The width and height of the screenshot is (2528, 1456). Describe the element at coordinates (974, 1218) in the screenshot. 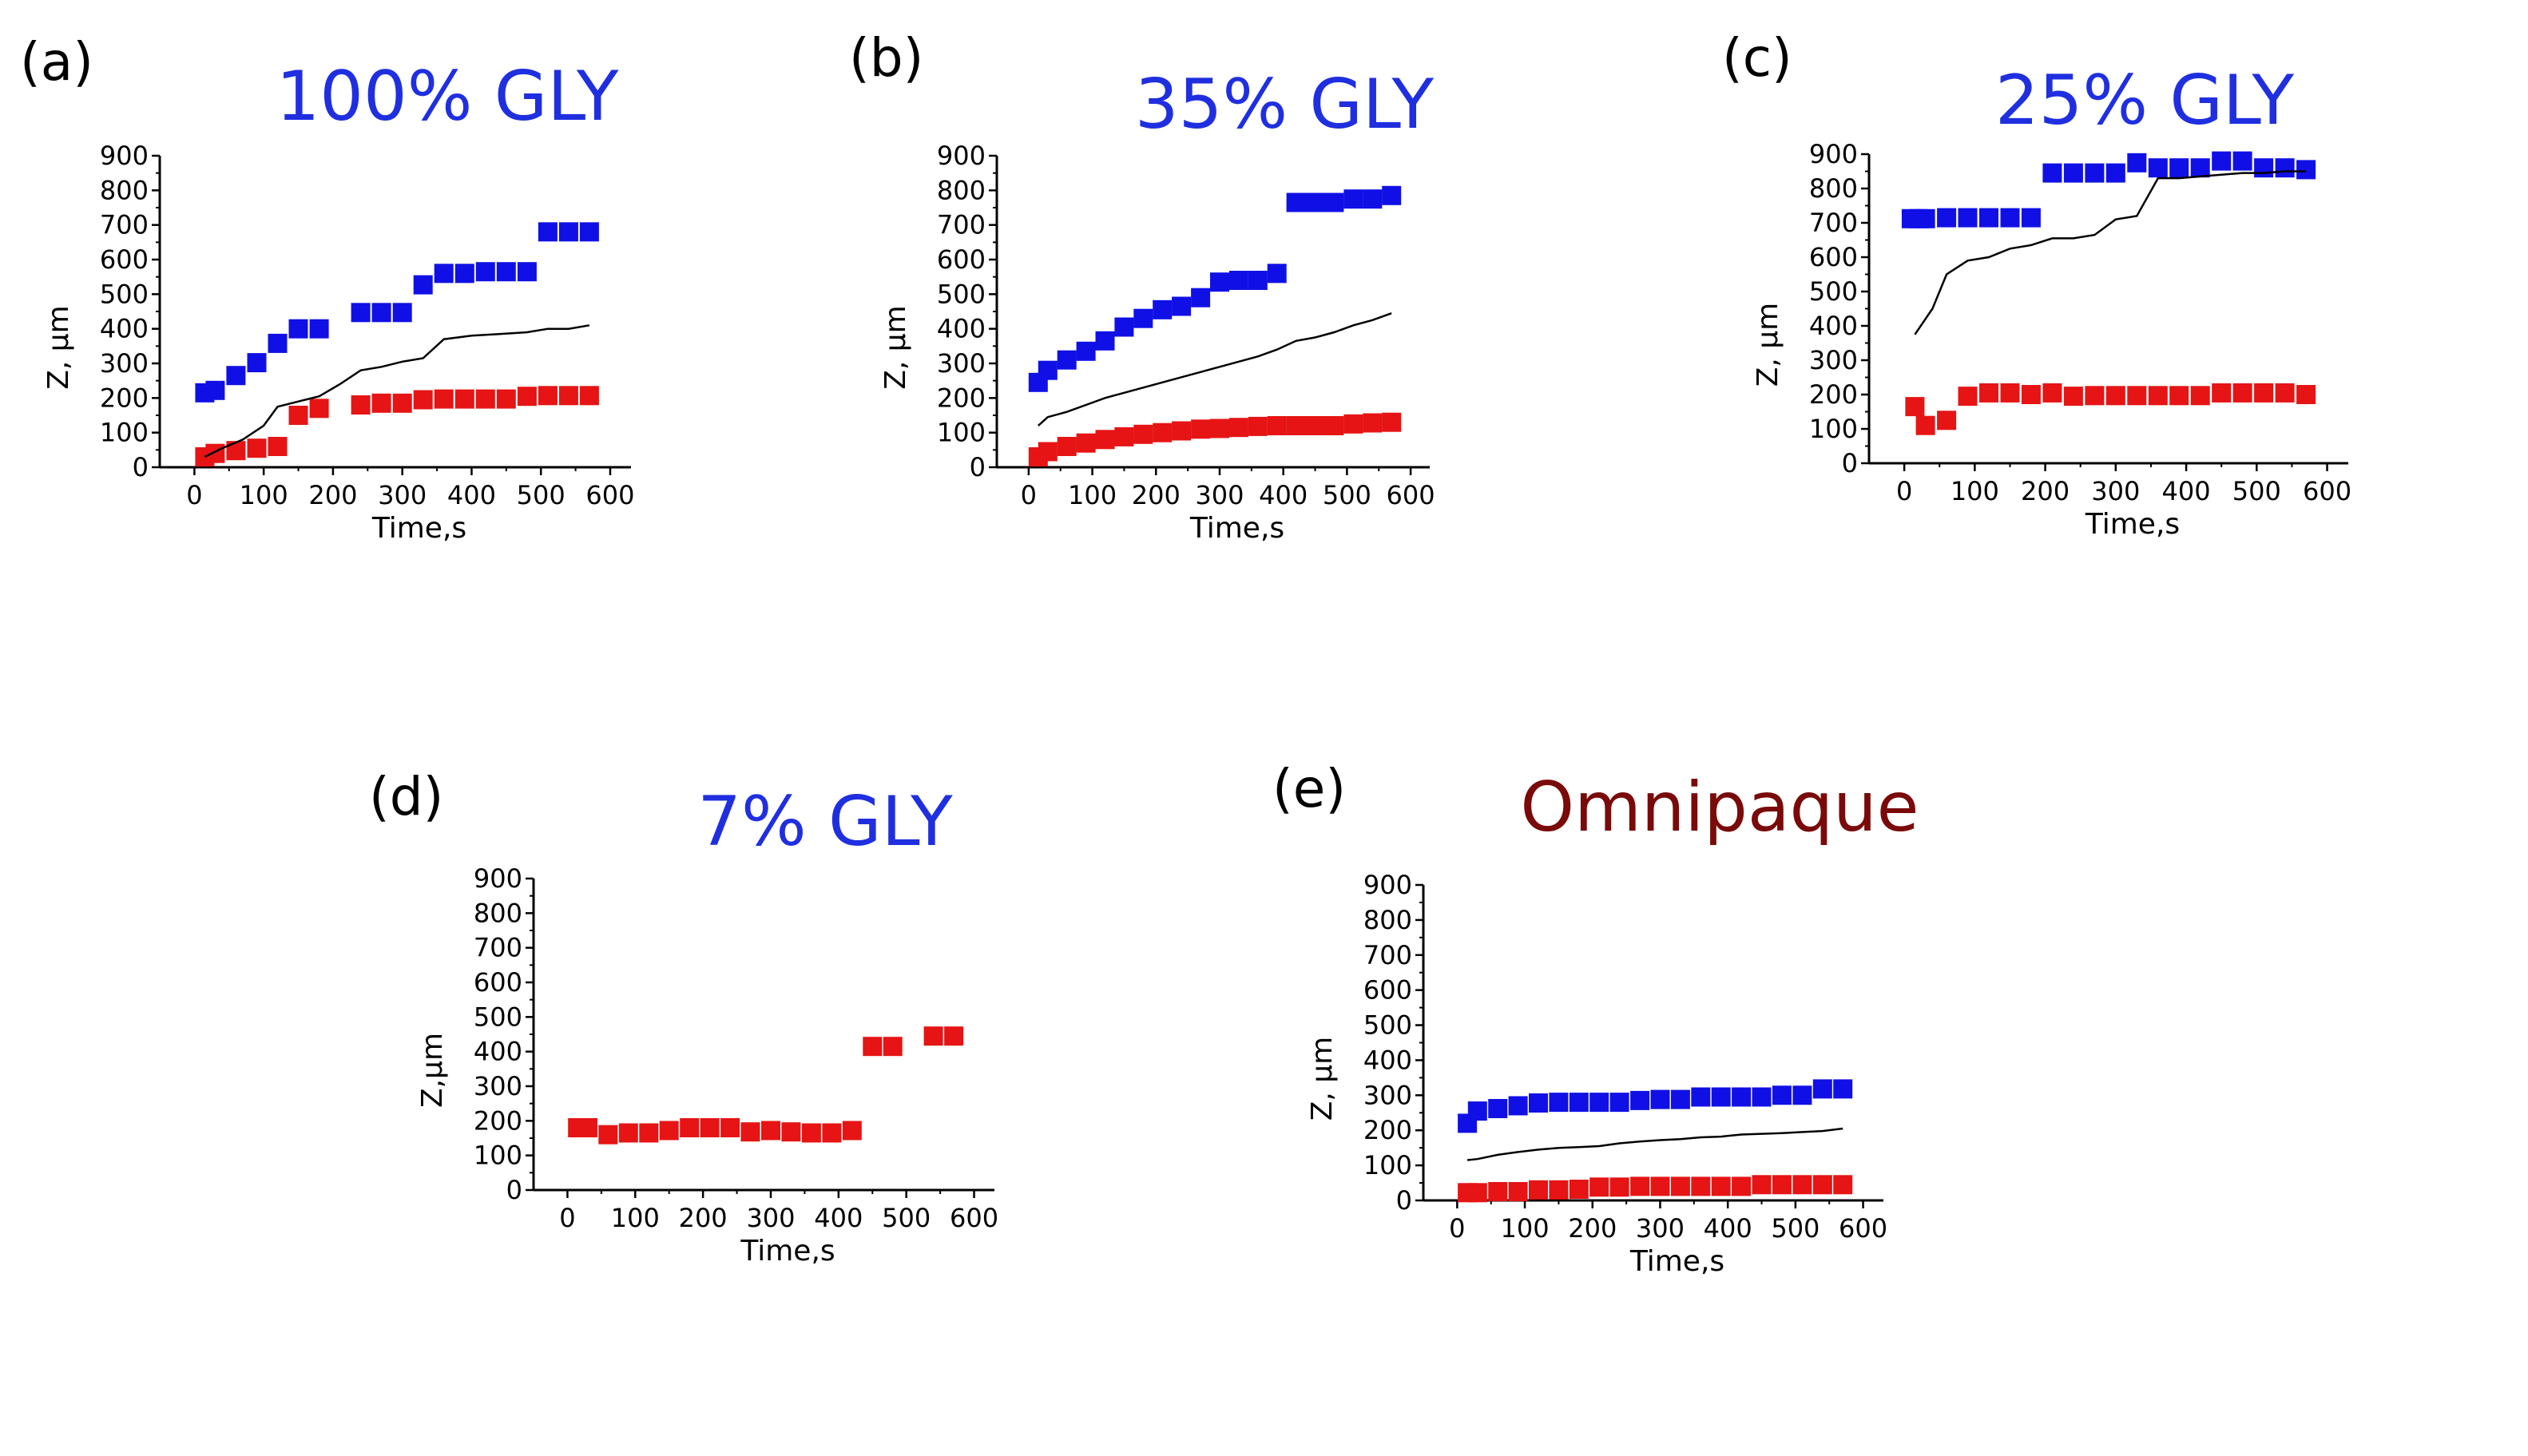

I see `x-tick-label: 600` at that location.